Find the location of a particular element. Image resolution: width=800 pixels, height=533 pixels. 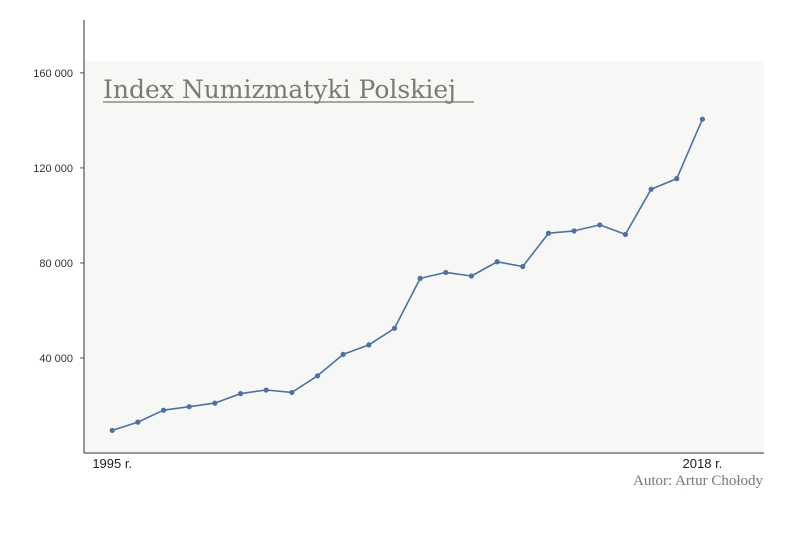

x-axis-ticks: 1995 r. 2018 r. is located at coordinates (407, 463).